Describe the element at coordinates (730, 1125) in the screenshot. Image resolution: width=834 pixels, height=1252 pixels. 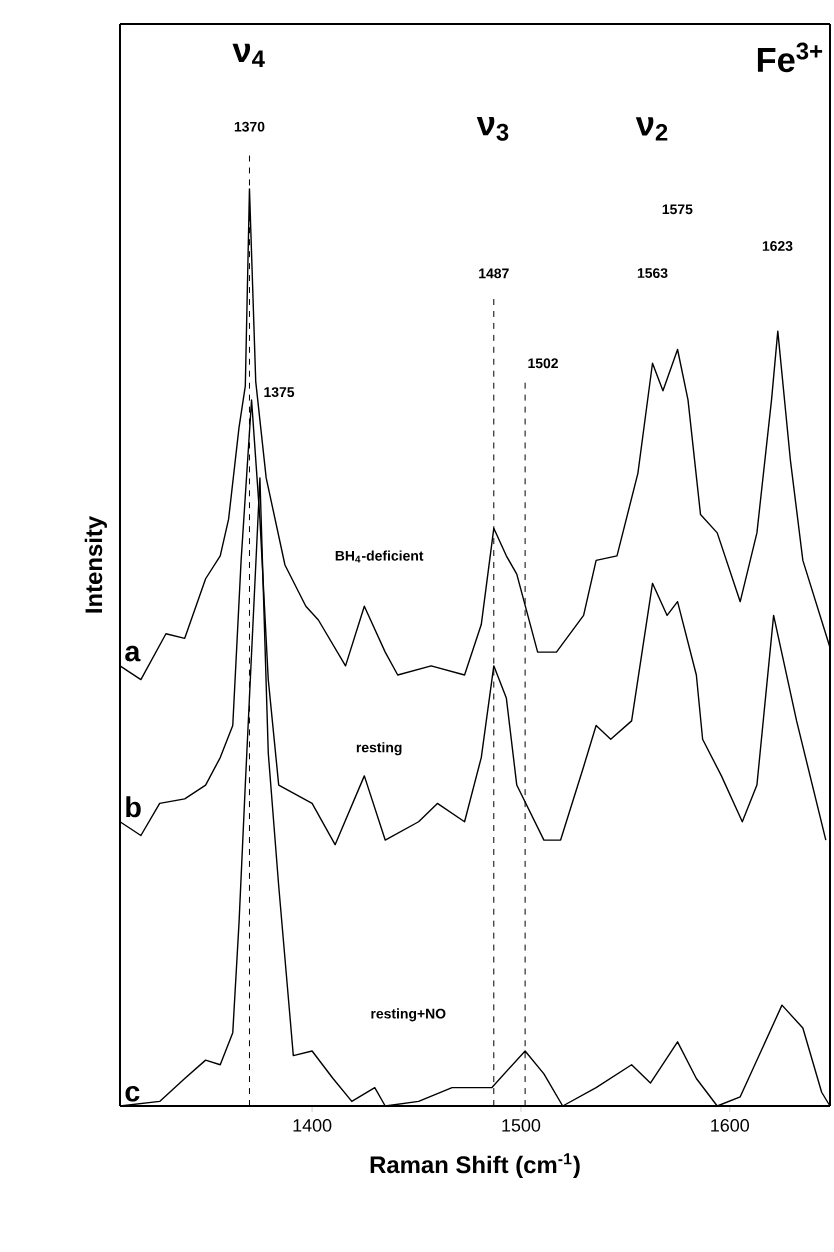
I see `x-tick-label: 1600` at that location.